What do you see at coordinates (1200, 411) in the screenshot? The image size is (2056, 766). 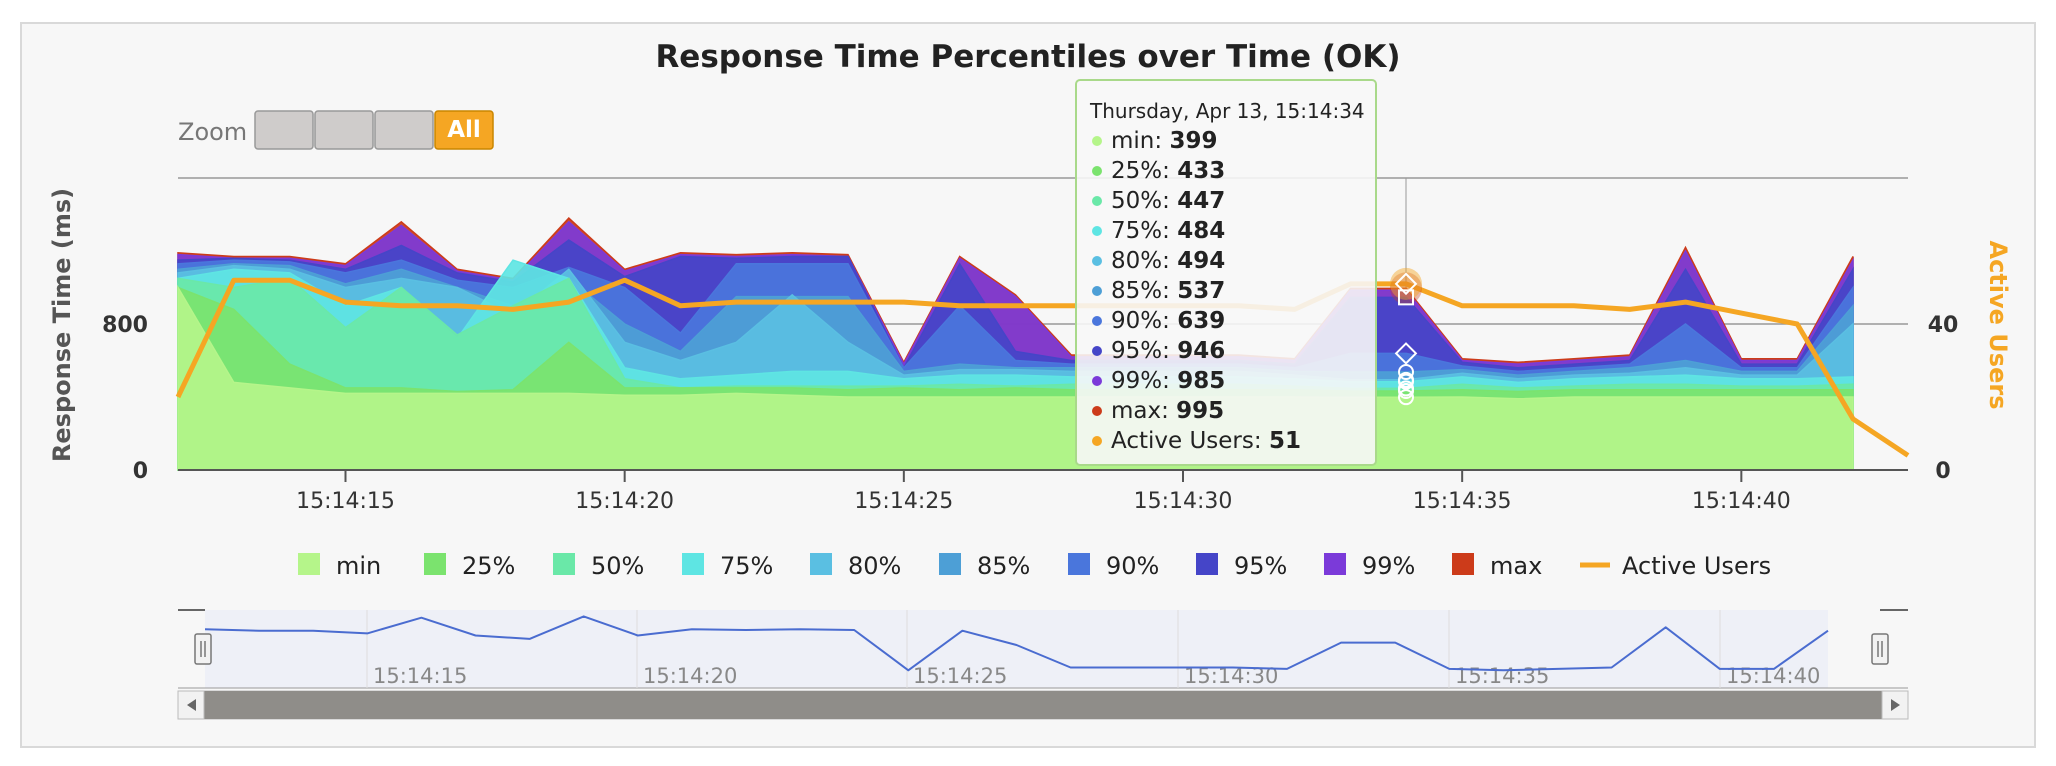 I see `tooltip-row-value: 995` at bounding box center [1200, 411].